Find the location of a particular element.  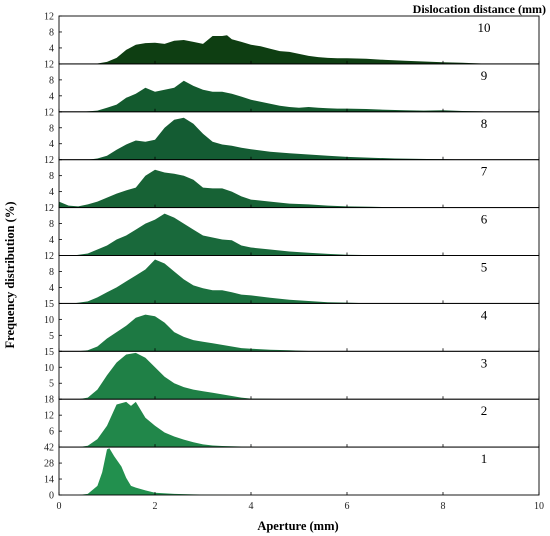

panel-label: 1 is located at coordinates (484, 458).